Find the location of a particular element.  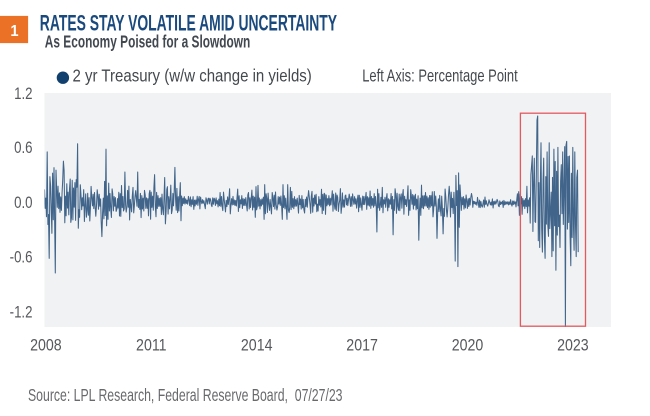

svg-text: 1.2 is located at coordinates (23, 93).